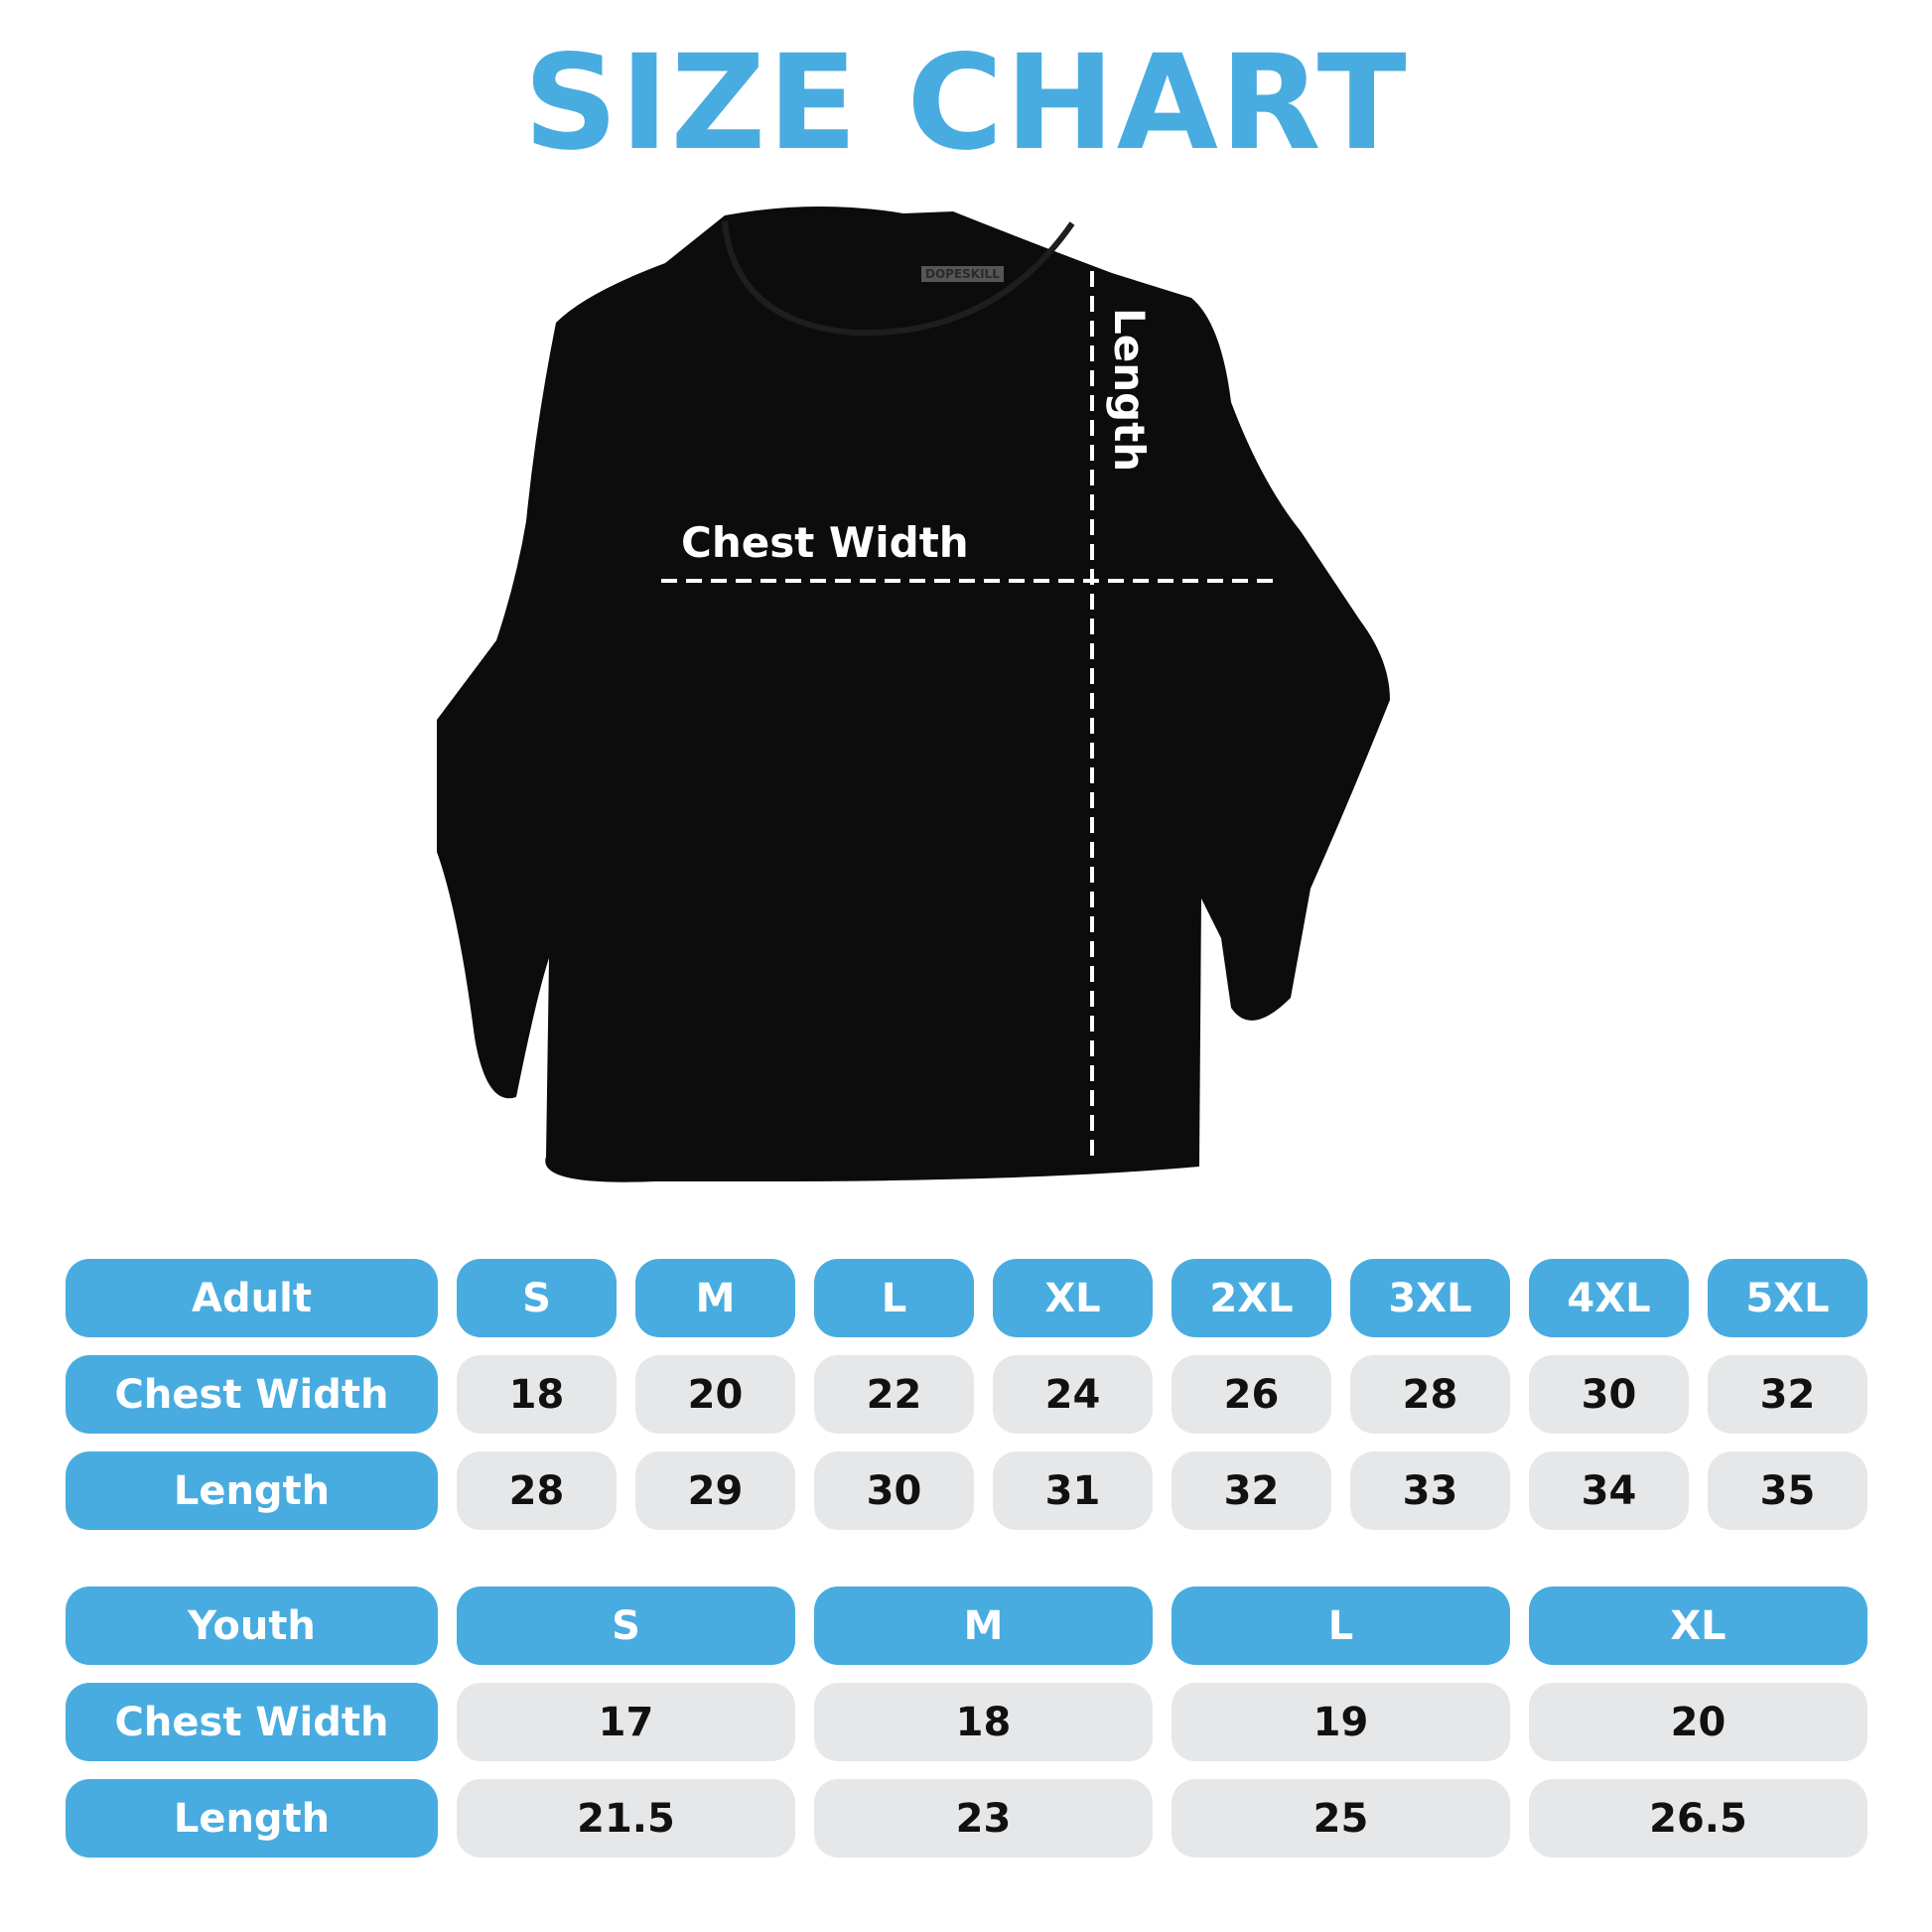 This screenshot has height=1932, width=1932. I want to click on table-row: Chest Width 17 18 19 20, so click(967, 1722).